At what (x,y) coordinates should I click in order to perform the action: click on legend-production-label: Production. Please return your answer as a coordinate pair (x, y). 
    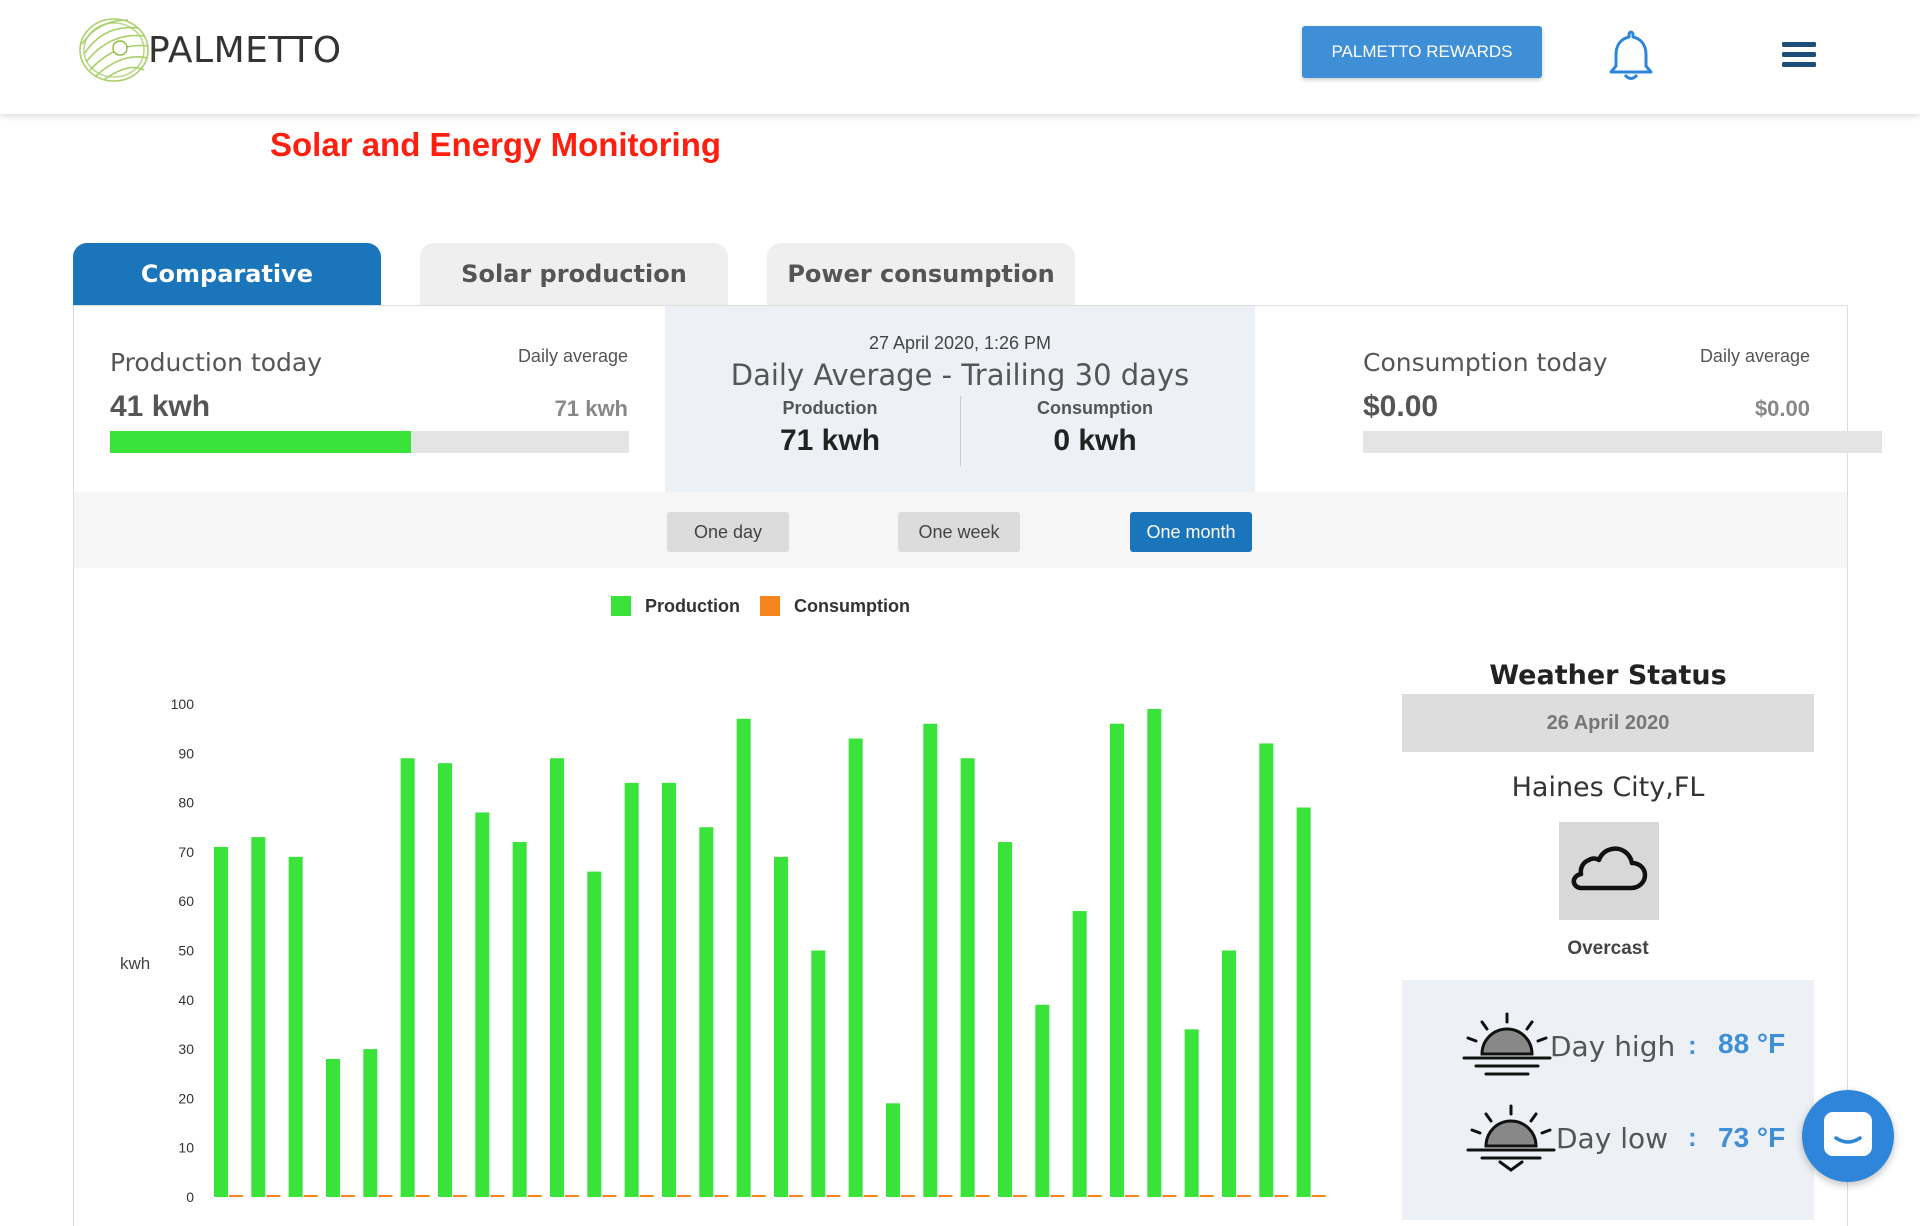
    Looking at the image, I should click on (692, 606).